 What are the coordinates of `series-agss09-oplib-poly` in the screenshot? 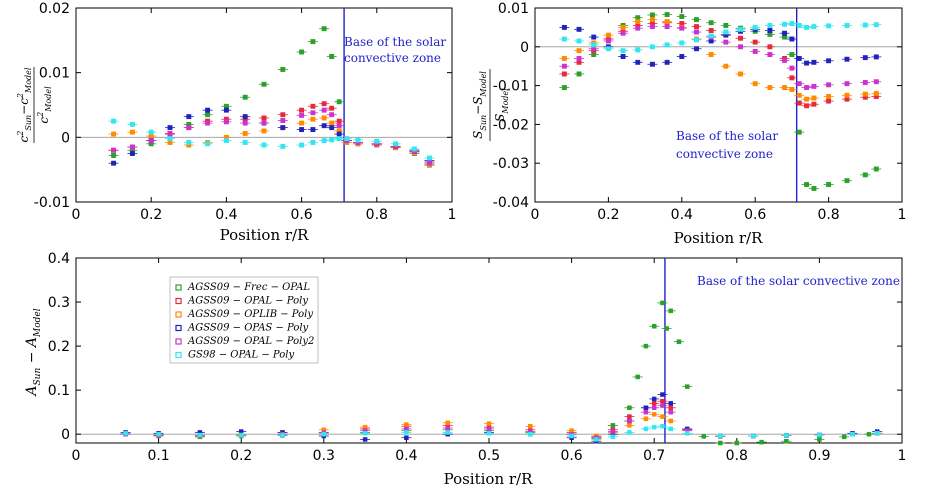 It's located at (271, 141).